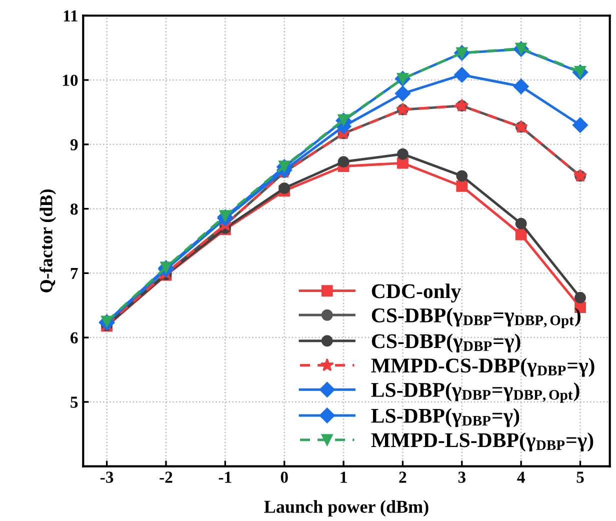  Describe the element at coordinates (402, 477) in the screenshot. I see `x-tick-label: 2` at that location.